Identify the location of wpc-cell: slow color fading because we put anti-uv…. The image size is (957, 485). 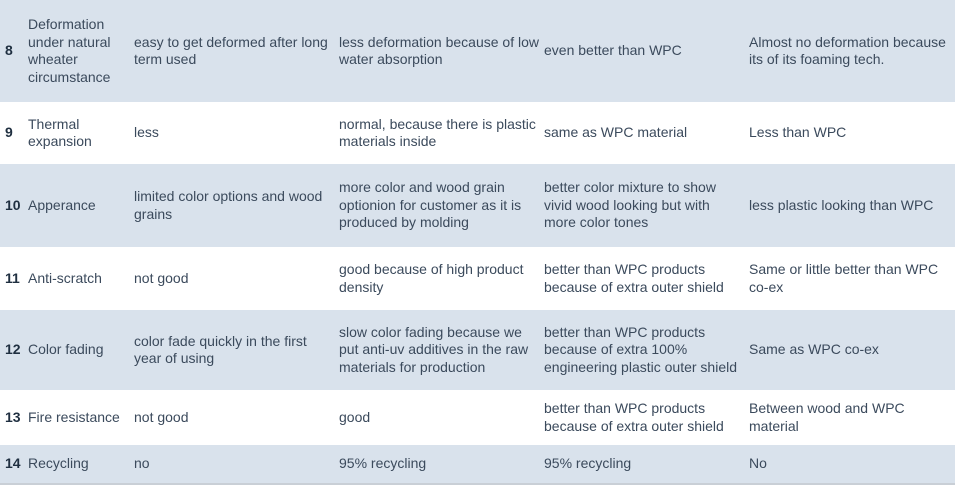
(434, 349).